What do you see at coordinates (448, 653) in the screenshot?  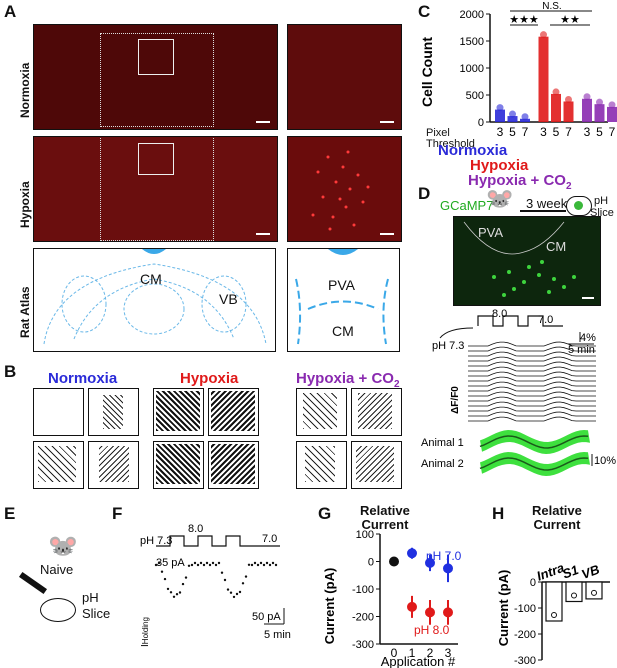 I see `g-xtick-label: 3` at bounding box center [448, 653].